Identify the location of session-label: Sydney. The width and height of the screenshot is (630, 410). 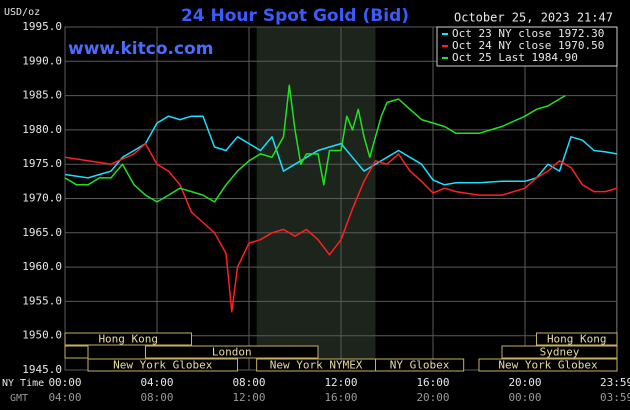
(560, 352).